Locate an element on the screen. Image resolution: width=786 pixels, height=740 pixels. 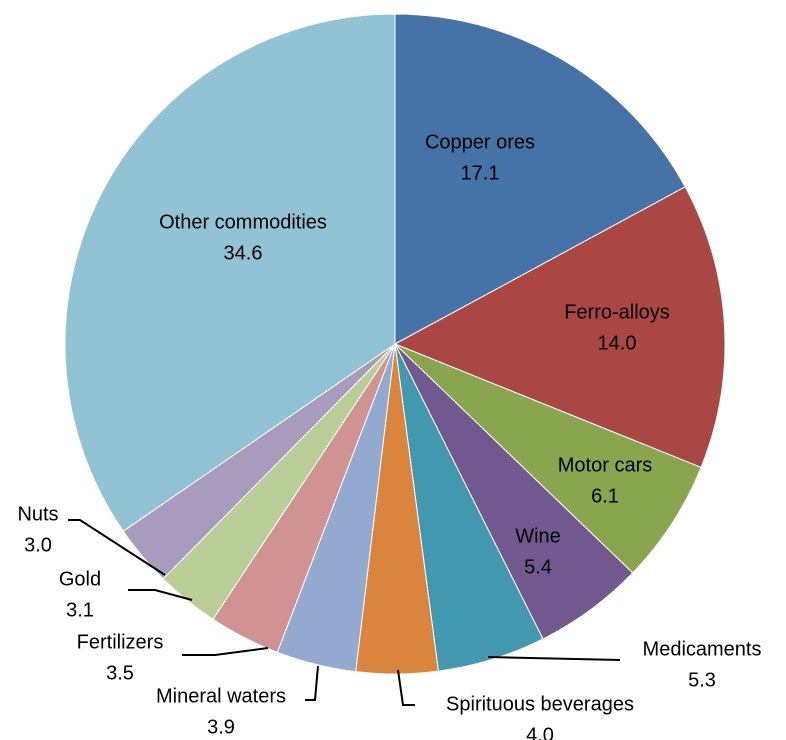
value-label: 6.1 is located at coordinates (605, 496).